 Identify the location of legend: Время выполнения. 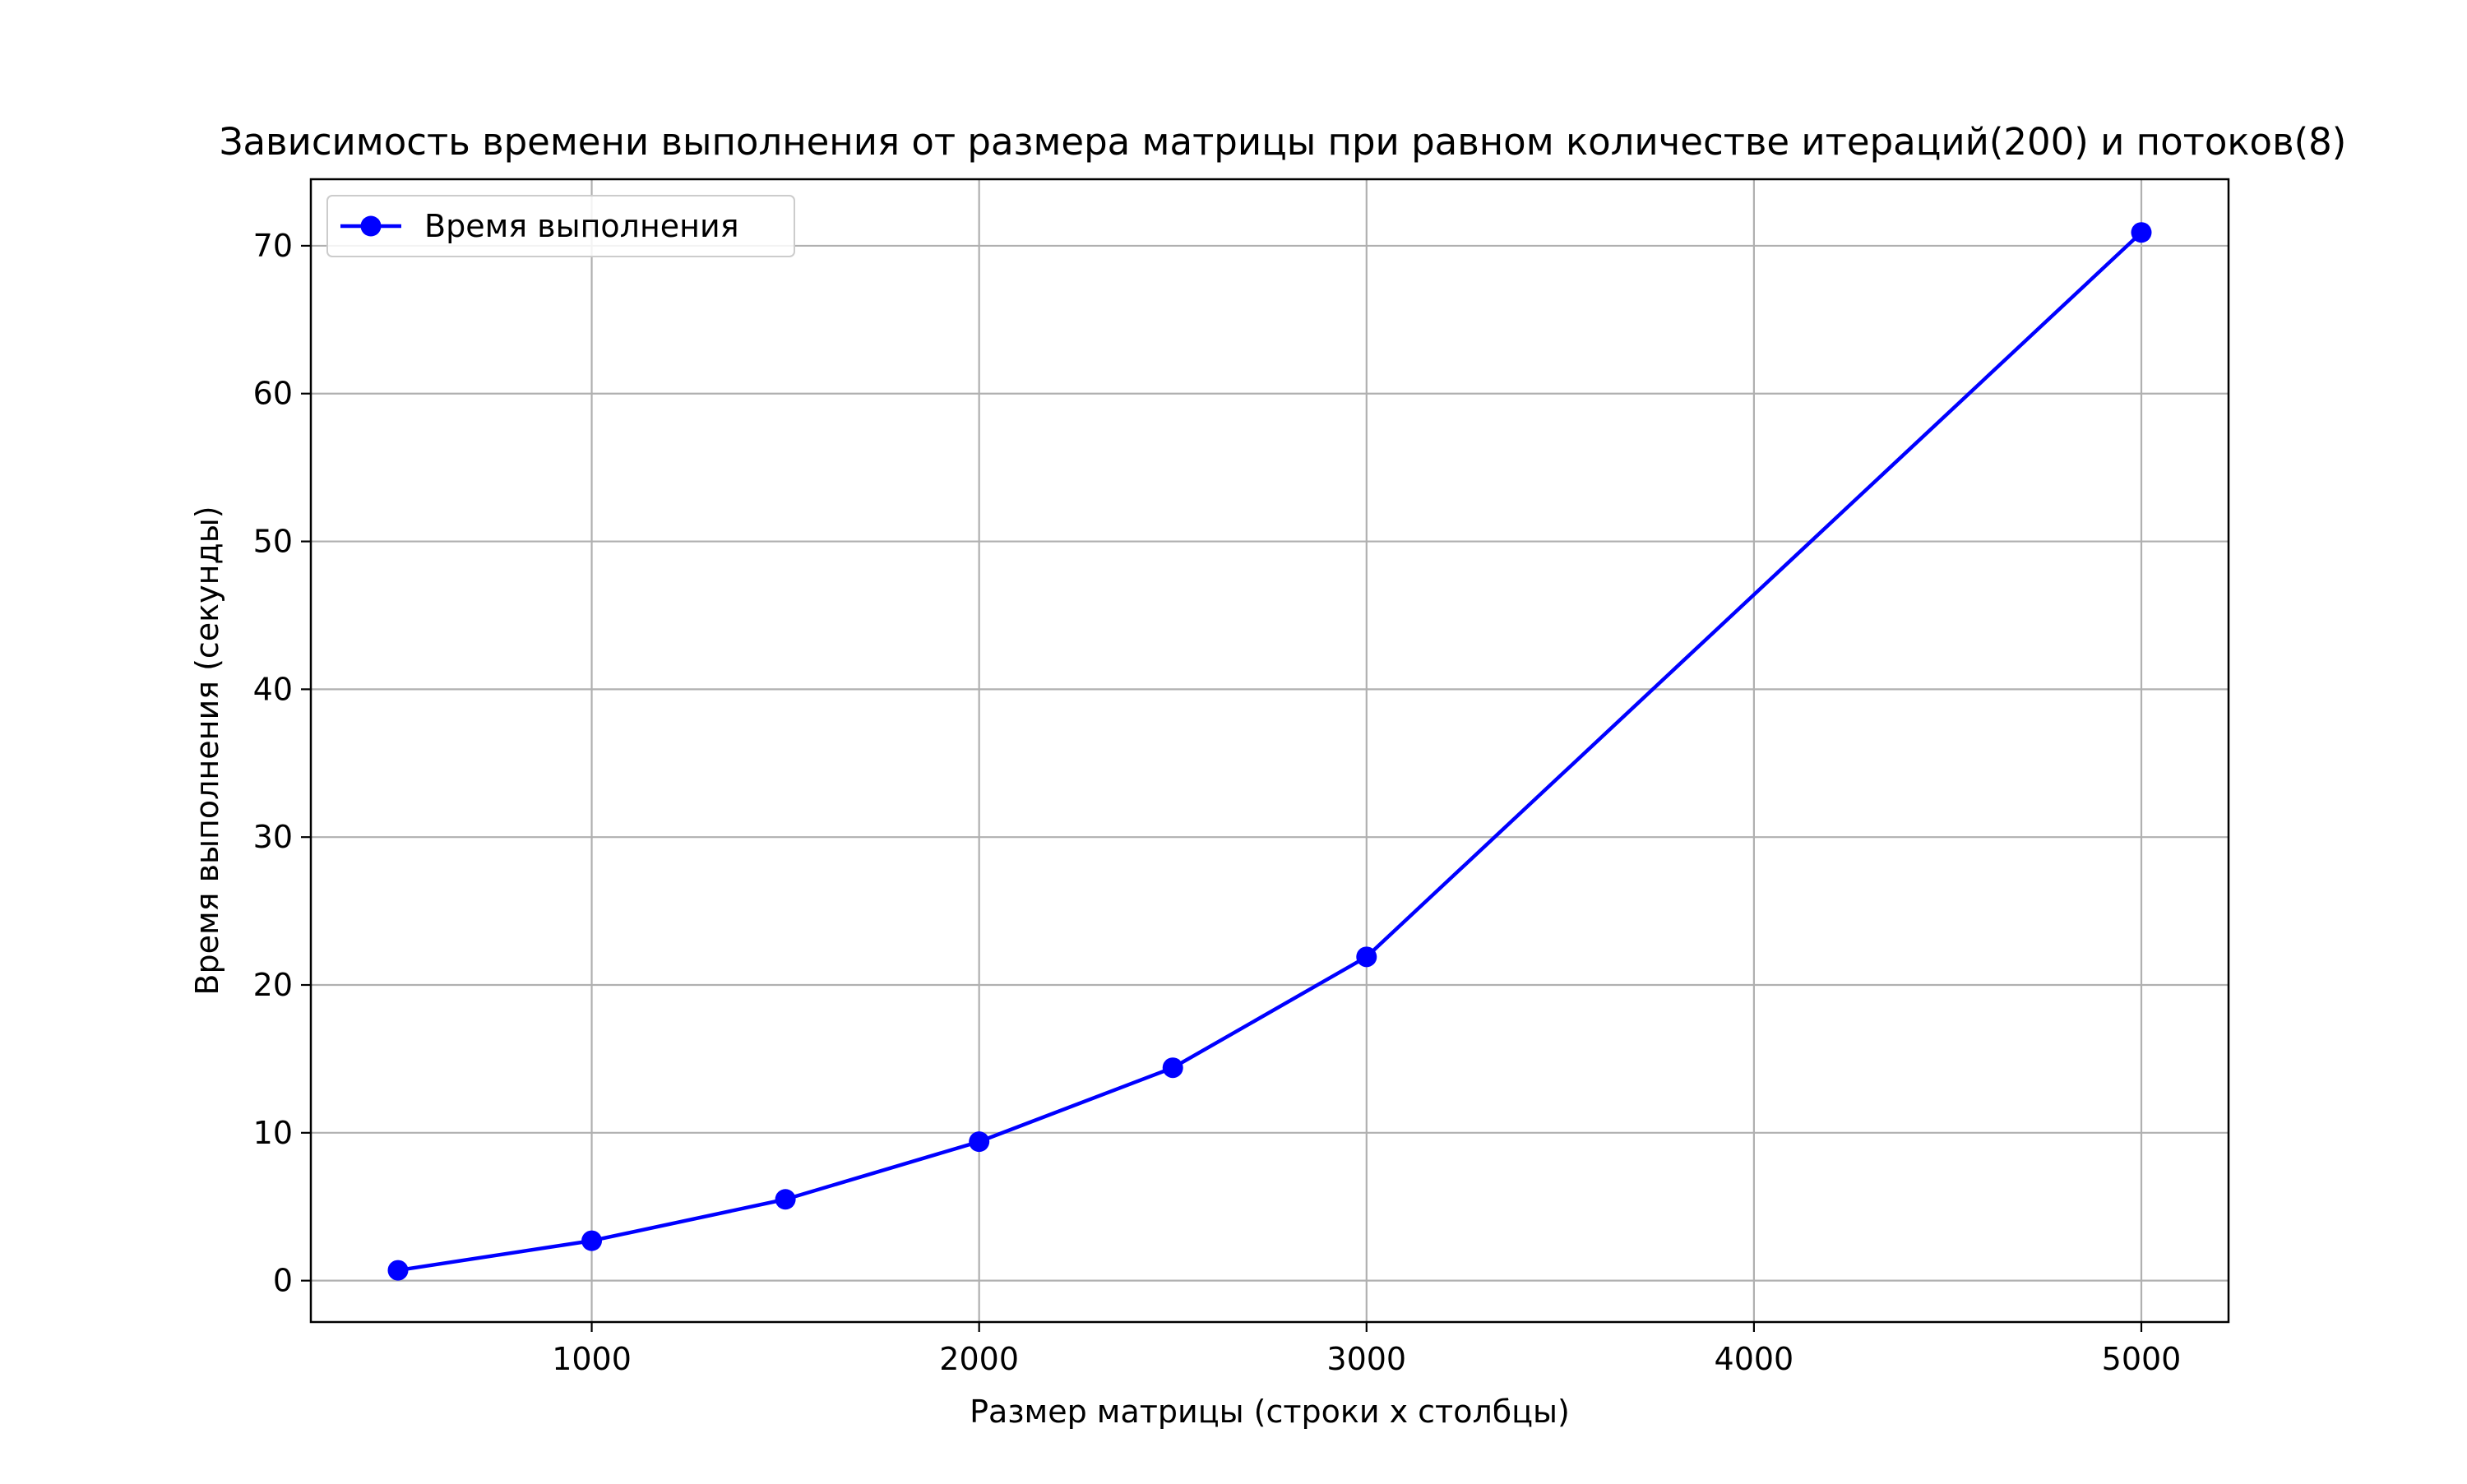
(560, 226).